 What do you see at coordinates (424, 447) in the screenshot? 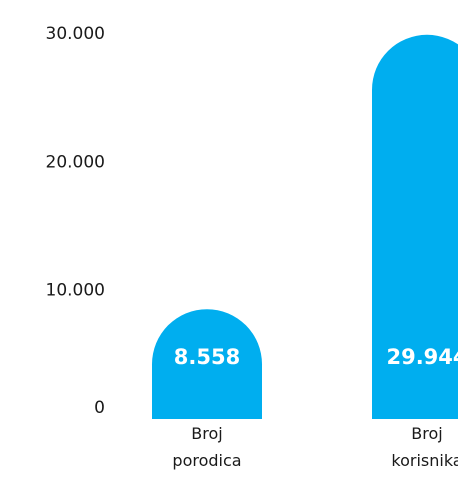
I see `x-tick-label: Broj korisnika` at bounding box center [424, 447].